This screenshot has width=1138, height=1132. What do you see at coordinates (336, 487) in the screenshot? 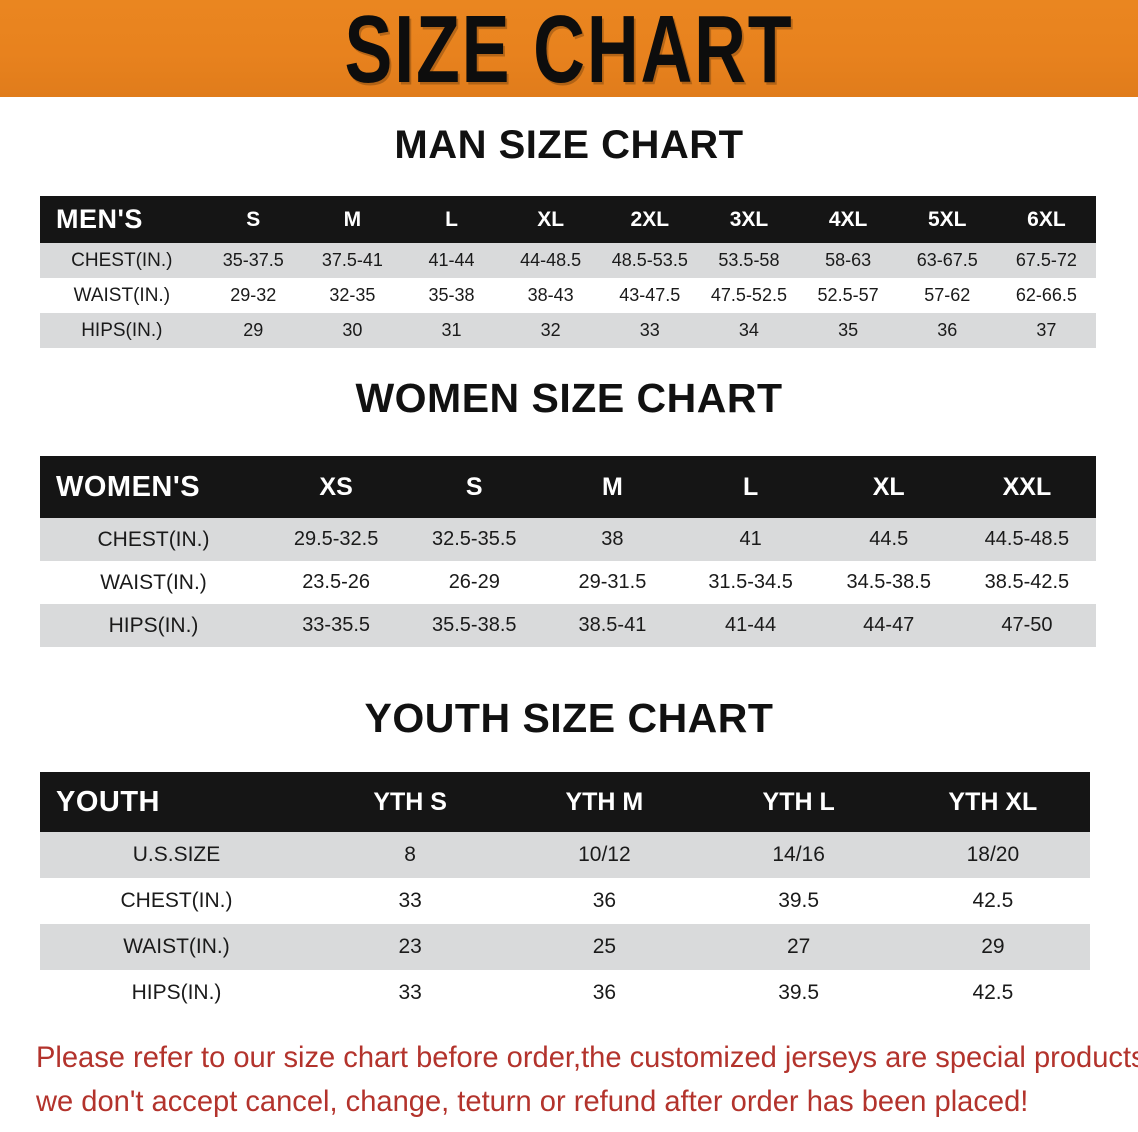
I see `women-column-header: XS` at bounding box center [336, 487].